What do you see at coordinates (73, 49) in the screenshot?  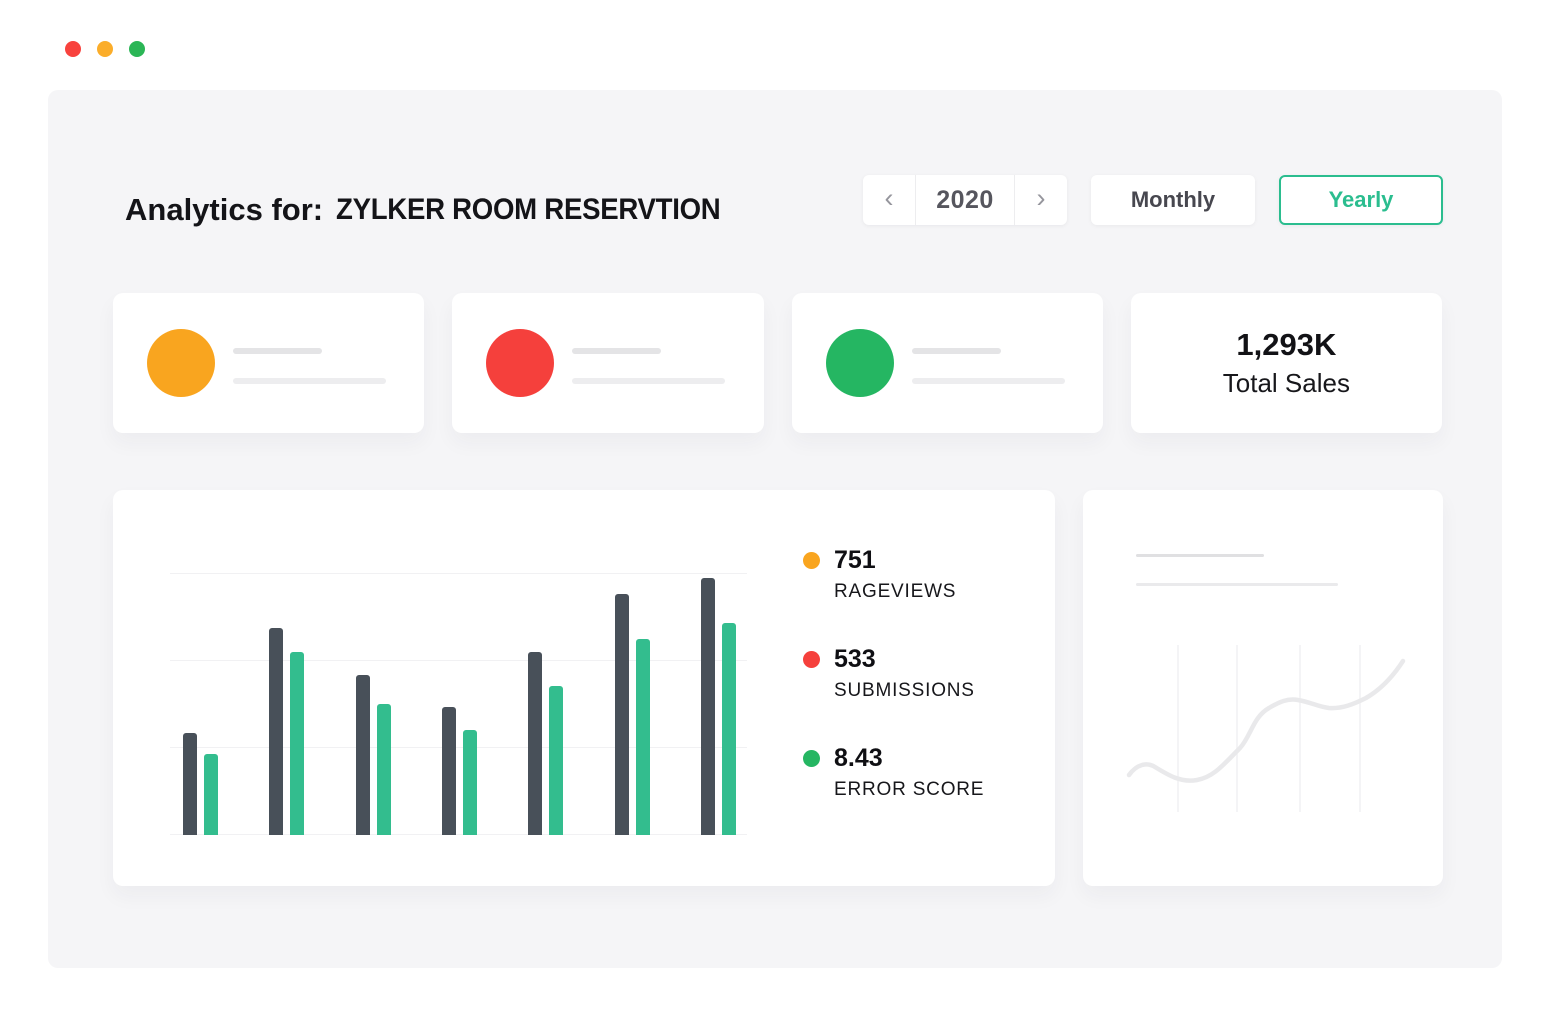 I see `close-icon` at bounding box center [73, 49].